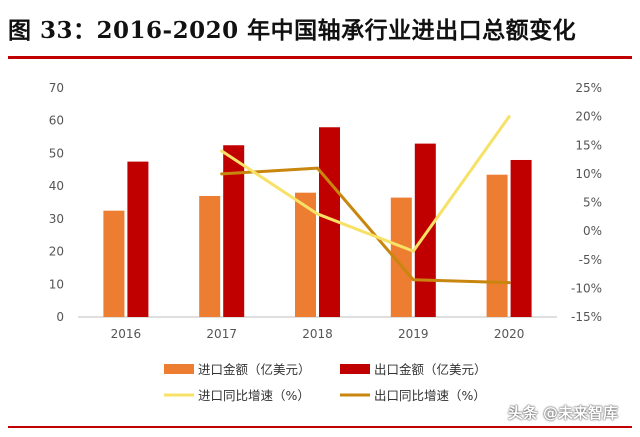  I want to click on y-right-tick-label: 25%, so click(588, 88).